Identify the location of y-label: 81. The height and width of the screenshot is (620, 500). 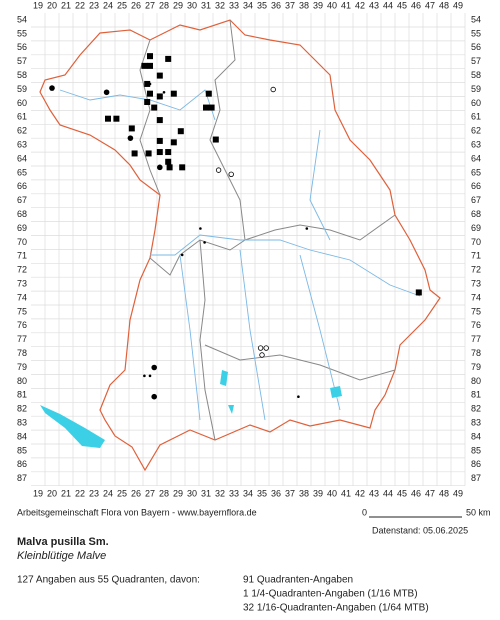
(22, 395).